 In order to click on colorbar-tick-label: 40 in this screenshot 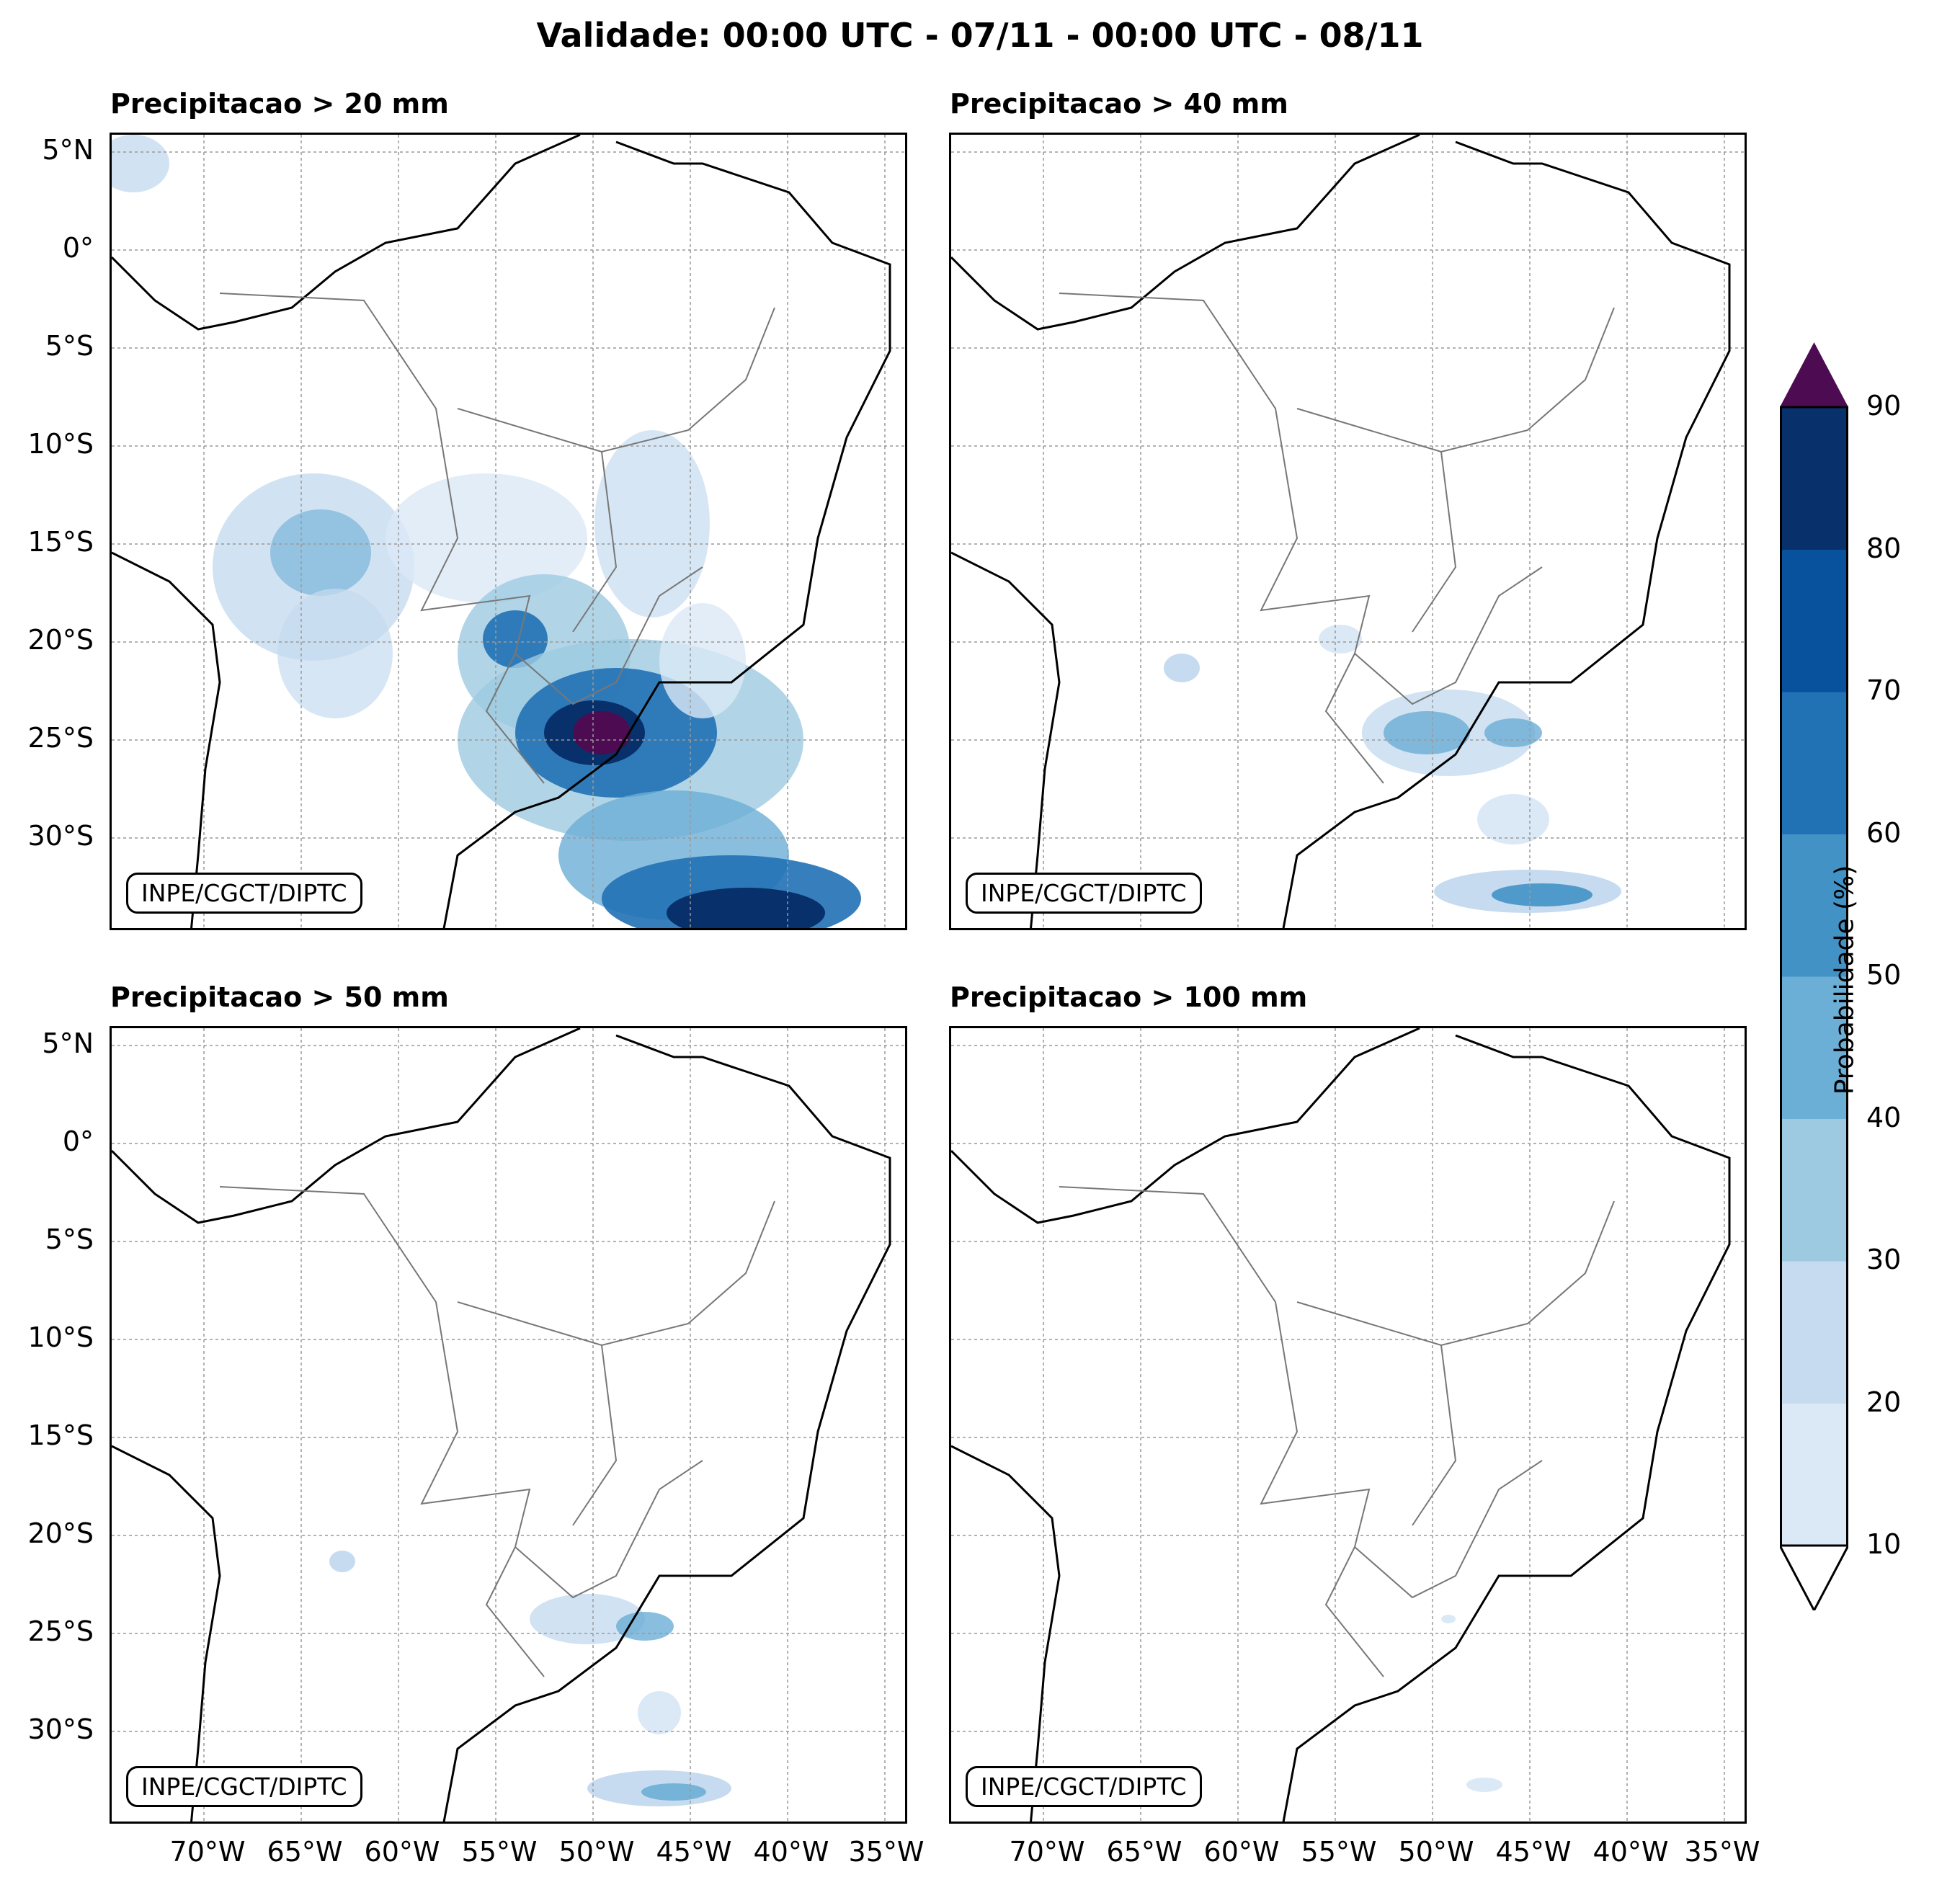, I will do `click(1884, 1117)`.